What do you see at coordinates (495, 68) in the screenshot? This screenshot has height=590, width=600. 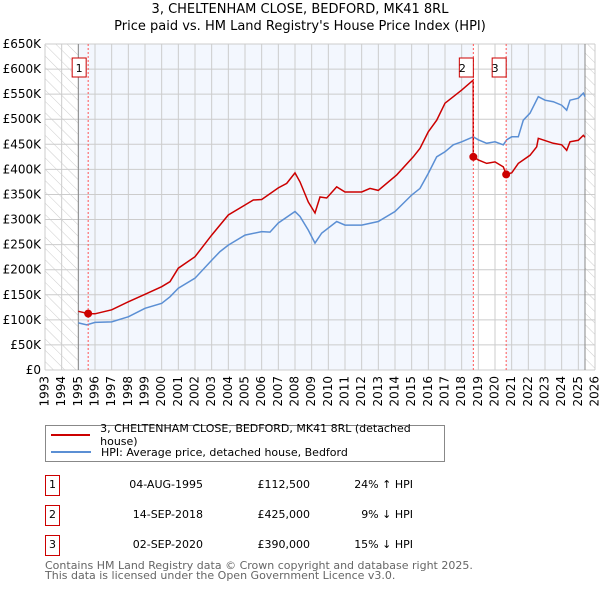 I see `sale-label: 3` at bounding box center [495, 68].